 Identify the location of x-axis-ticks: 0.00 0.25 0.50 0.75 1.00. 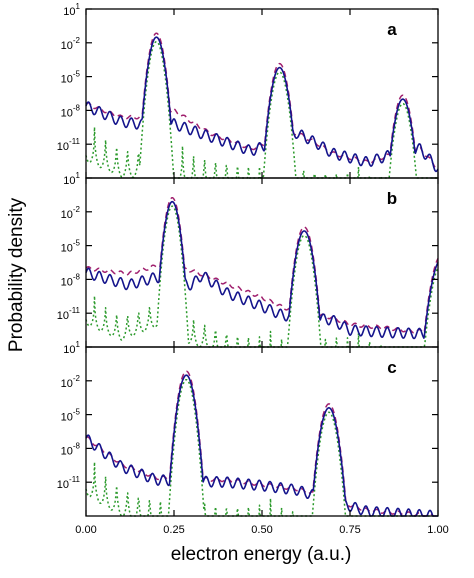
(261, 530).